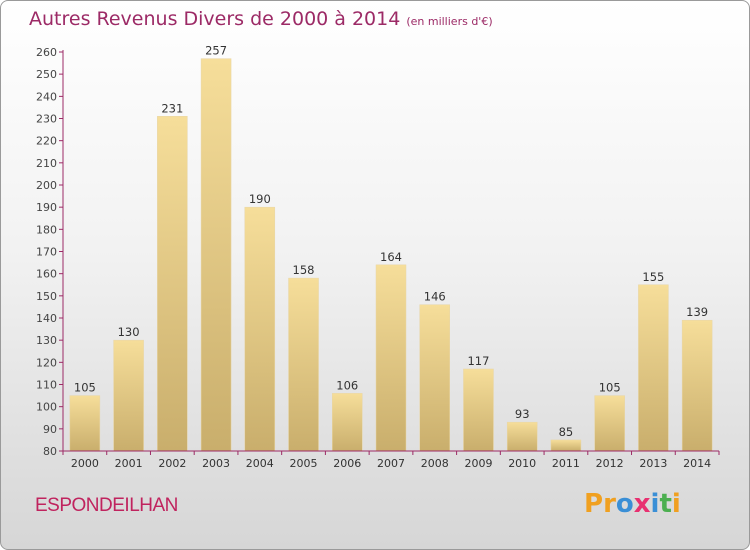  Describe the element at coordinates (46, 296) in the screenshot. I see `y-tick-label: 150` at that location.